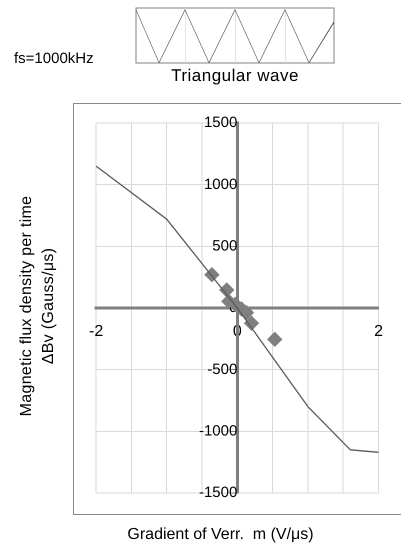  Describe the element at coordinates (235, 76) in the screenshot. I see `text: Triangular wave` at that location.